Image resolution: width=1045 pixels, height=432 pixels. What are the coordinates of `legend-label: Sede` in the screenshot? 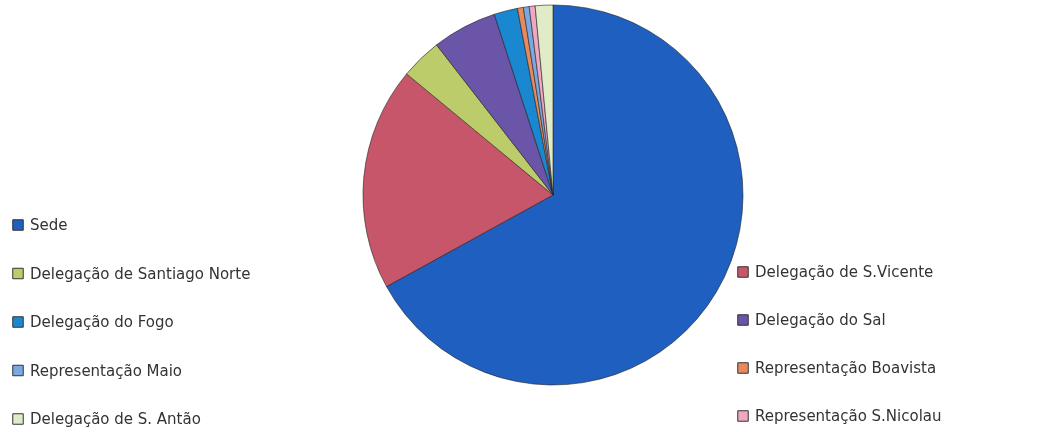 It's located at (49, 225).